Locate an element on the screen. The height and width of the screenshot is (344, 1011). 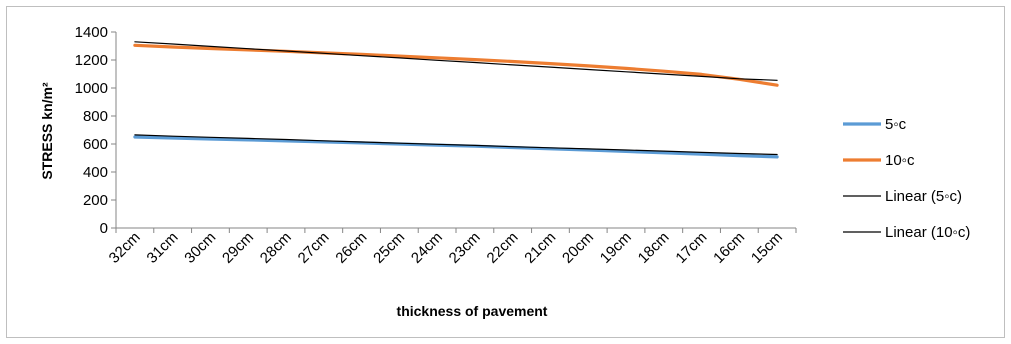
x-tick-label: 19cm is located at coordinates (616, 248).